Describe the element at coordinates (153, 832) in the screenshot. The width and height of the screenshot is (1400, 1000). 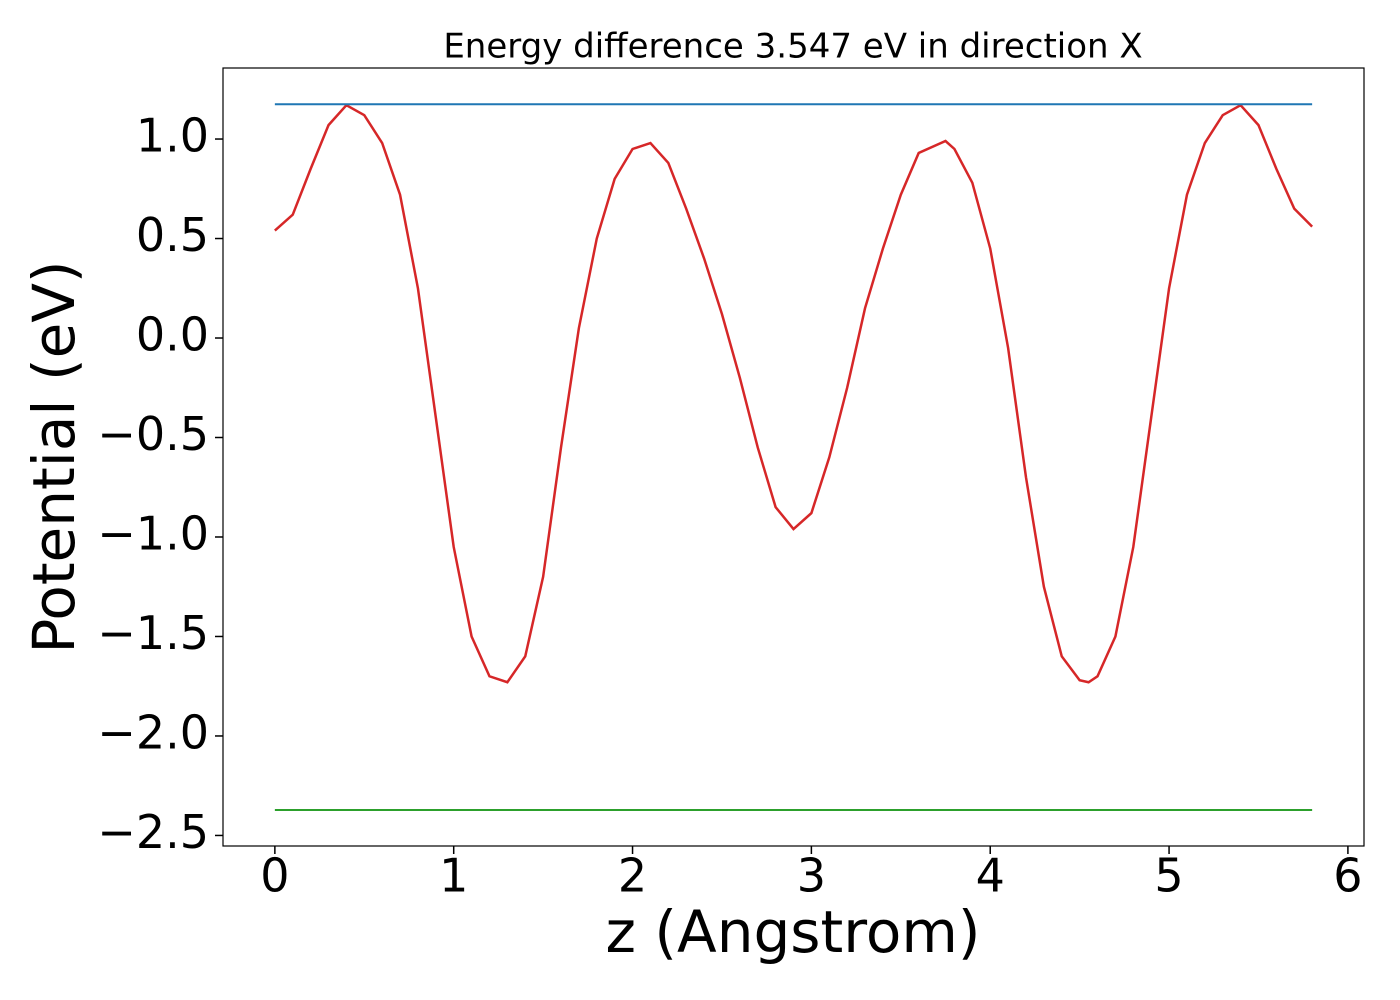
I see `y-tick-label: −2.5` at that location.